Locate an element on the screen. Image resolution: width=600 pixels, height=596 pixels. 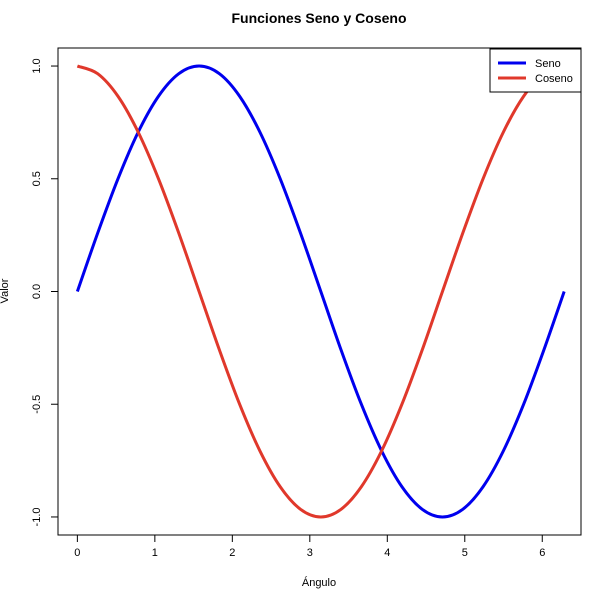
y-tick-label: -0.5 is located at coordinates (37, 404).